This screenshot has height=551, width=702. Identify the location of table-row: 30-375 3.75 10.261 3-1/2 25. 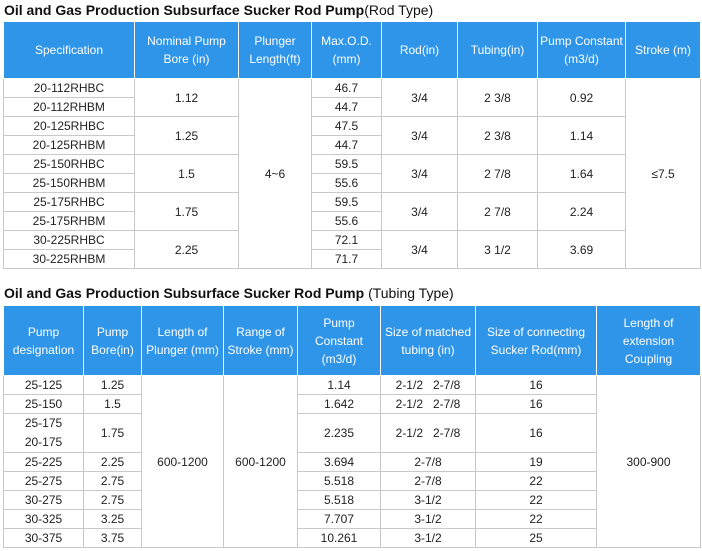
(352, 538).